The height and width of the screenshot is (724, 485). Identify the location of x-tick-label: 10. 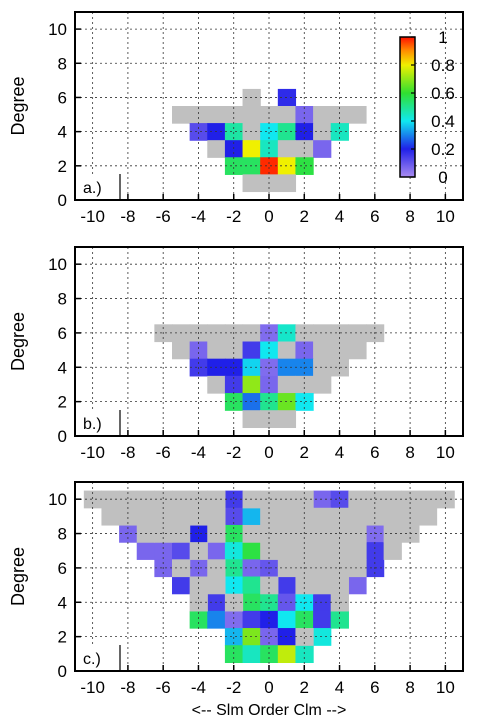
(445, 452).